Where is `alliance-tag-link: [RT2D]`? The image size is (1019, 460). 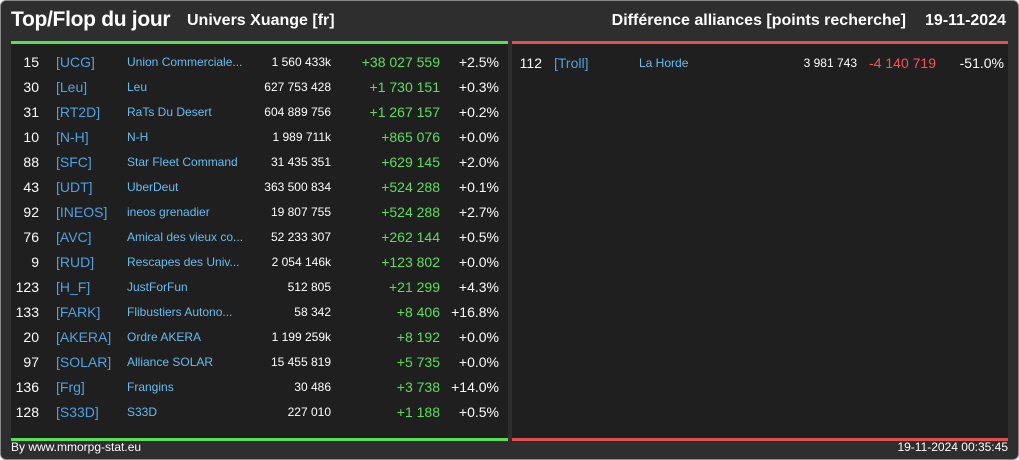
alliance-tag-link: [RT2D] is located at coordinates (78, 112).